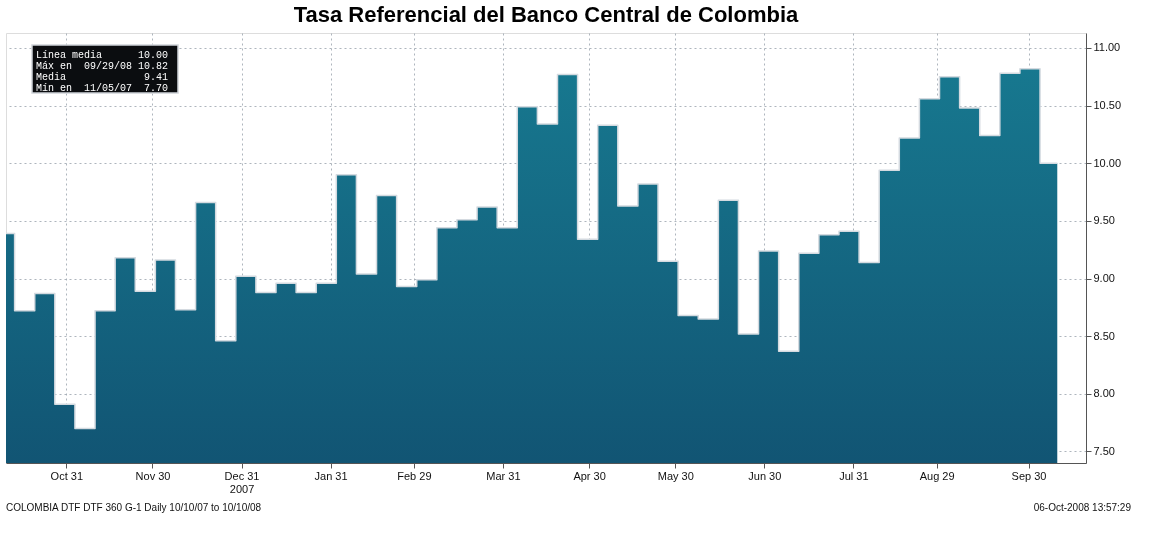  I want to click on y-tick-label: 10.00, so click(1107, 162).